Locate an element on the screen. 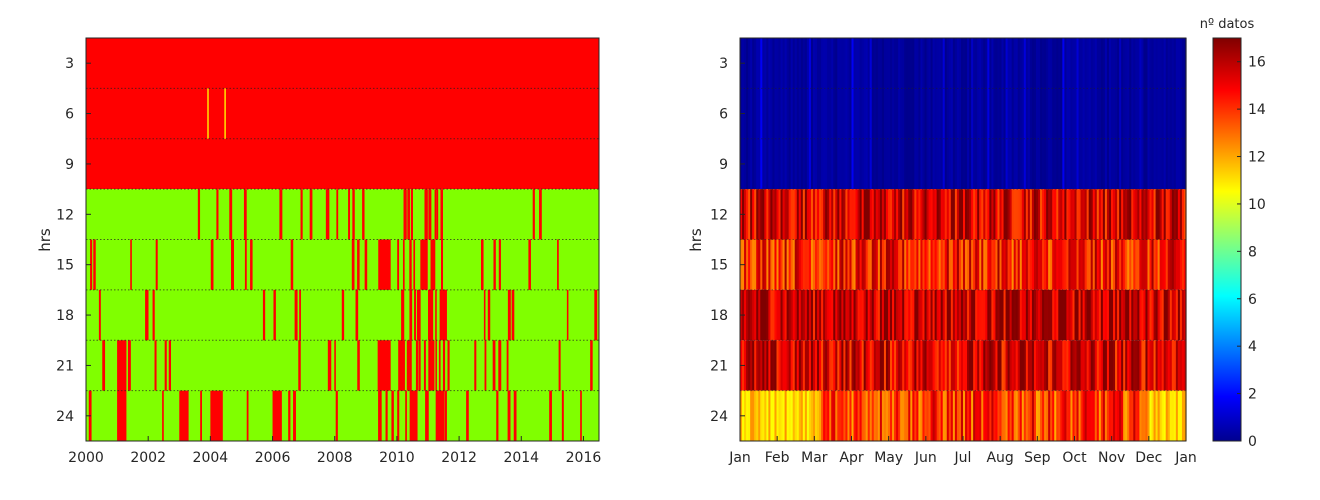 The image size is (1320, 500). left-y-tick-label: 21 is located at coordinates (65, 366).